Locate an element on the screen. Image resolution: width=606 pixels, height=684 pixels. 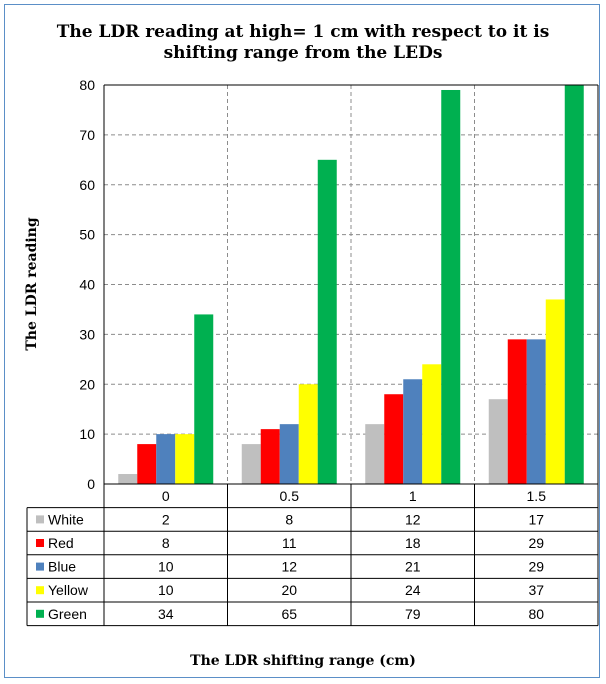
x-tick-label: 1.5 is located at coordinates (537, 496).